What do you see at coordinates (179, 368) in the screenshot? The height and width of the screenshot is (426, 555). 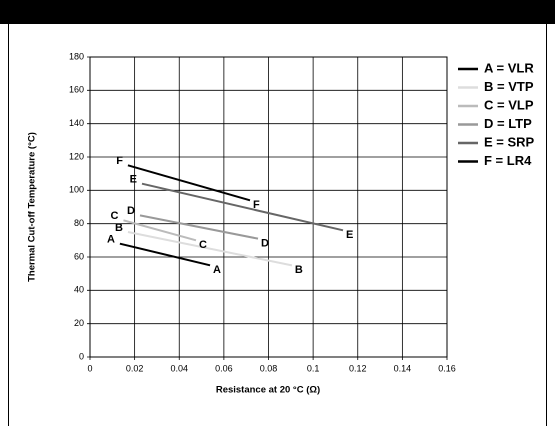 I see `x-tick-label: 0.04` at bounding box center [179, 368].